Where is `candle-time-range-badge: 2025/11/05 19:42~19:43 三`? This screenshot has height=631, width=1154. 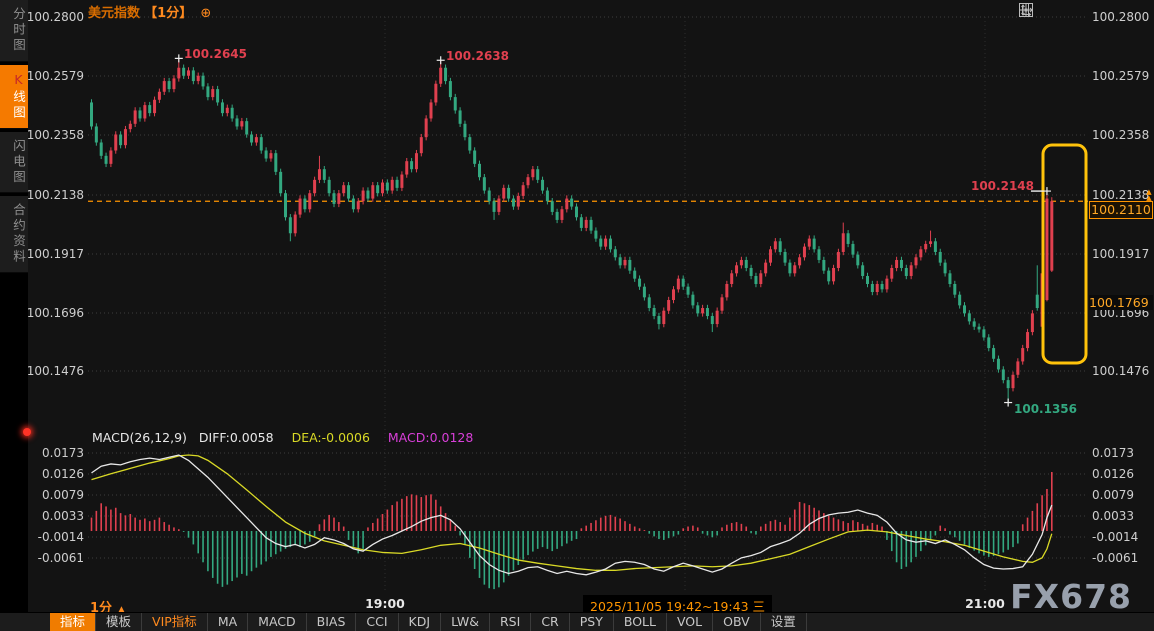 candle-time-range-badge: 2025/11/05 19:42~19:43 三 is located at coordinates (678, 605).